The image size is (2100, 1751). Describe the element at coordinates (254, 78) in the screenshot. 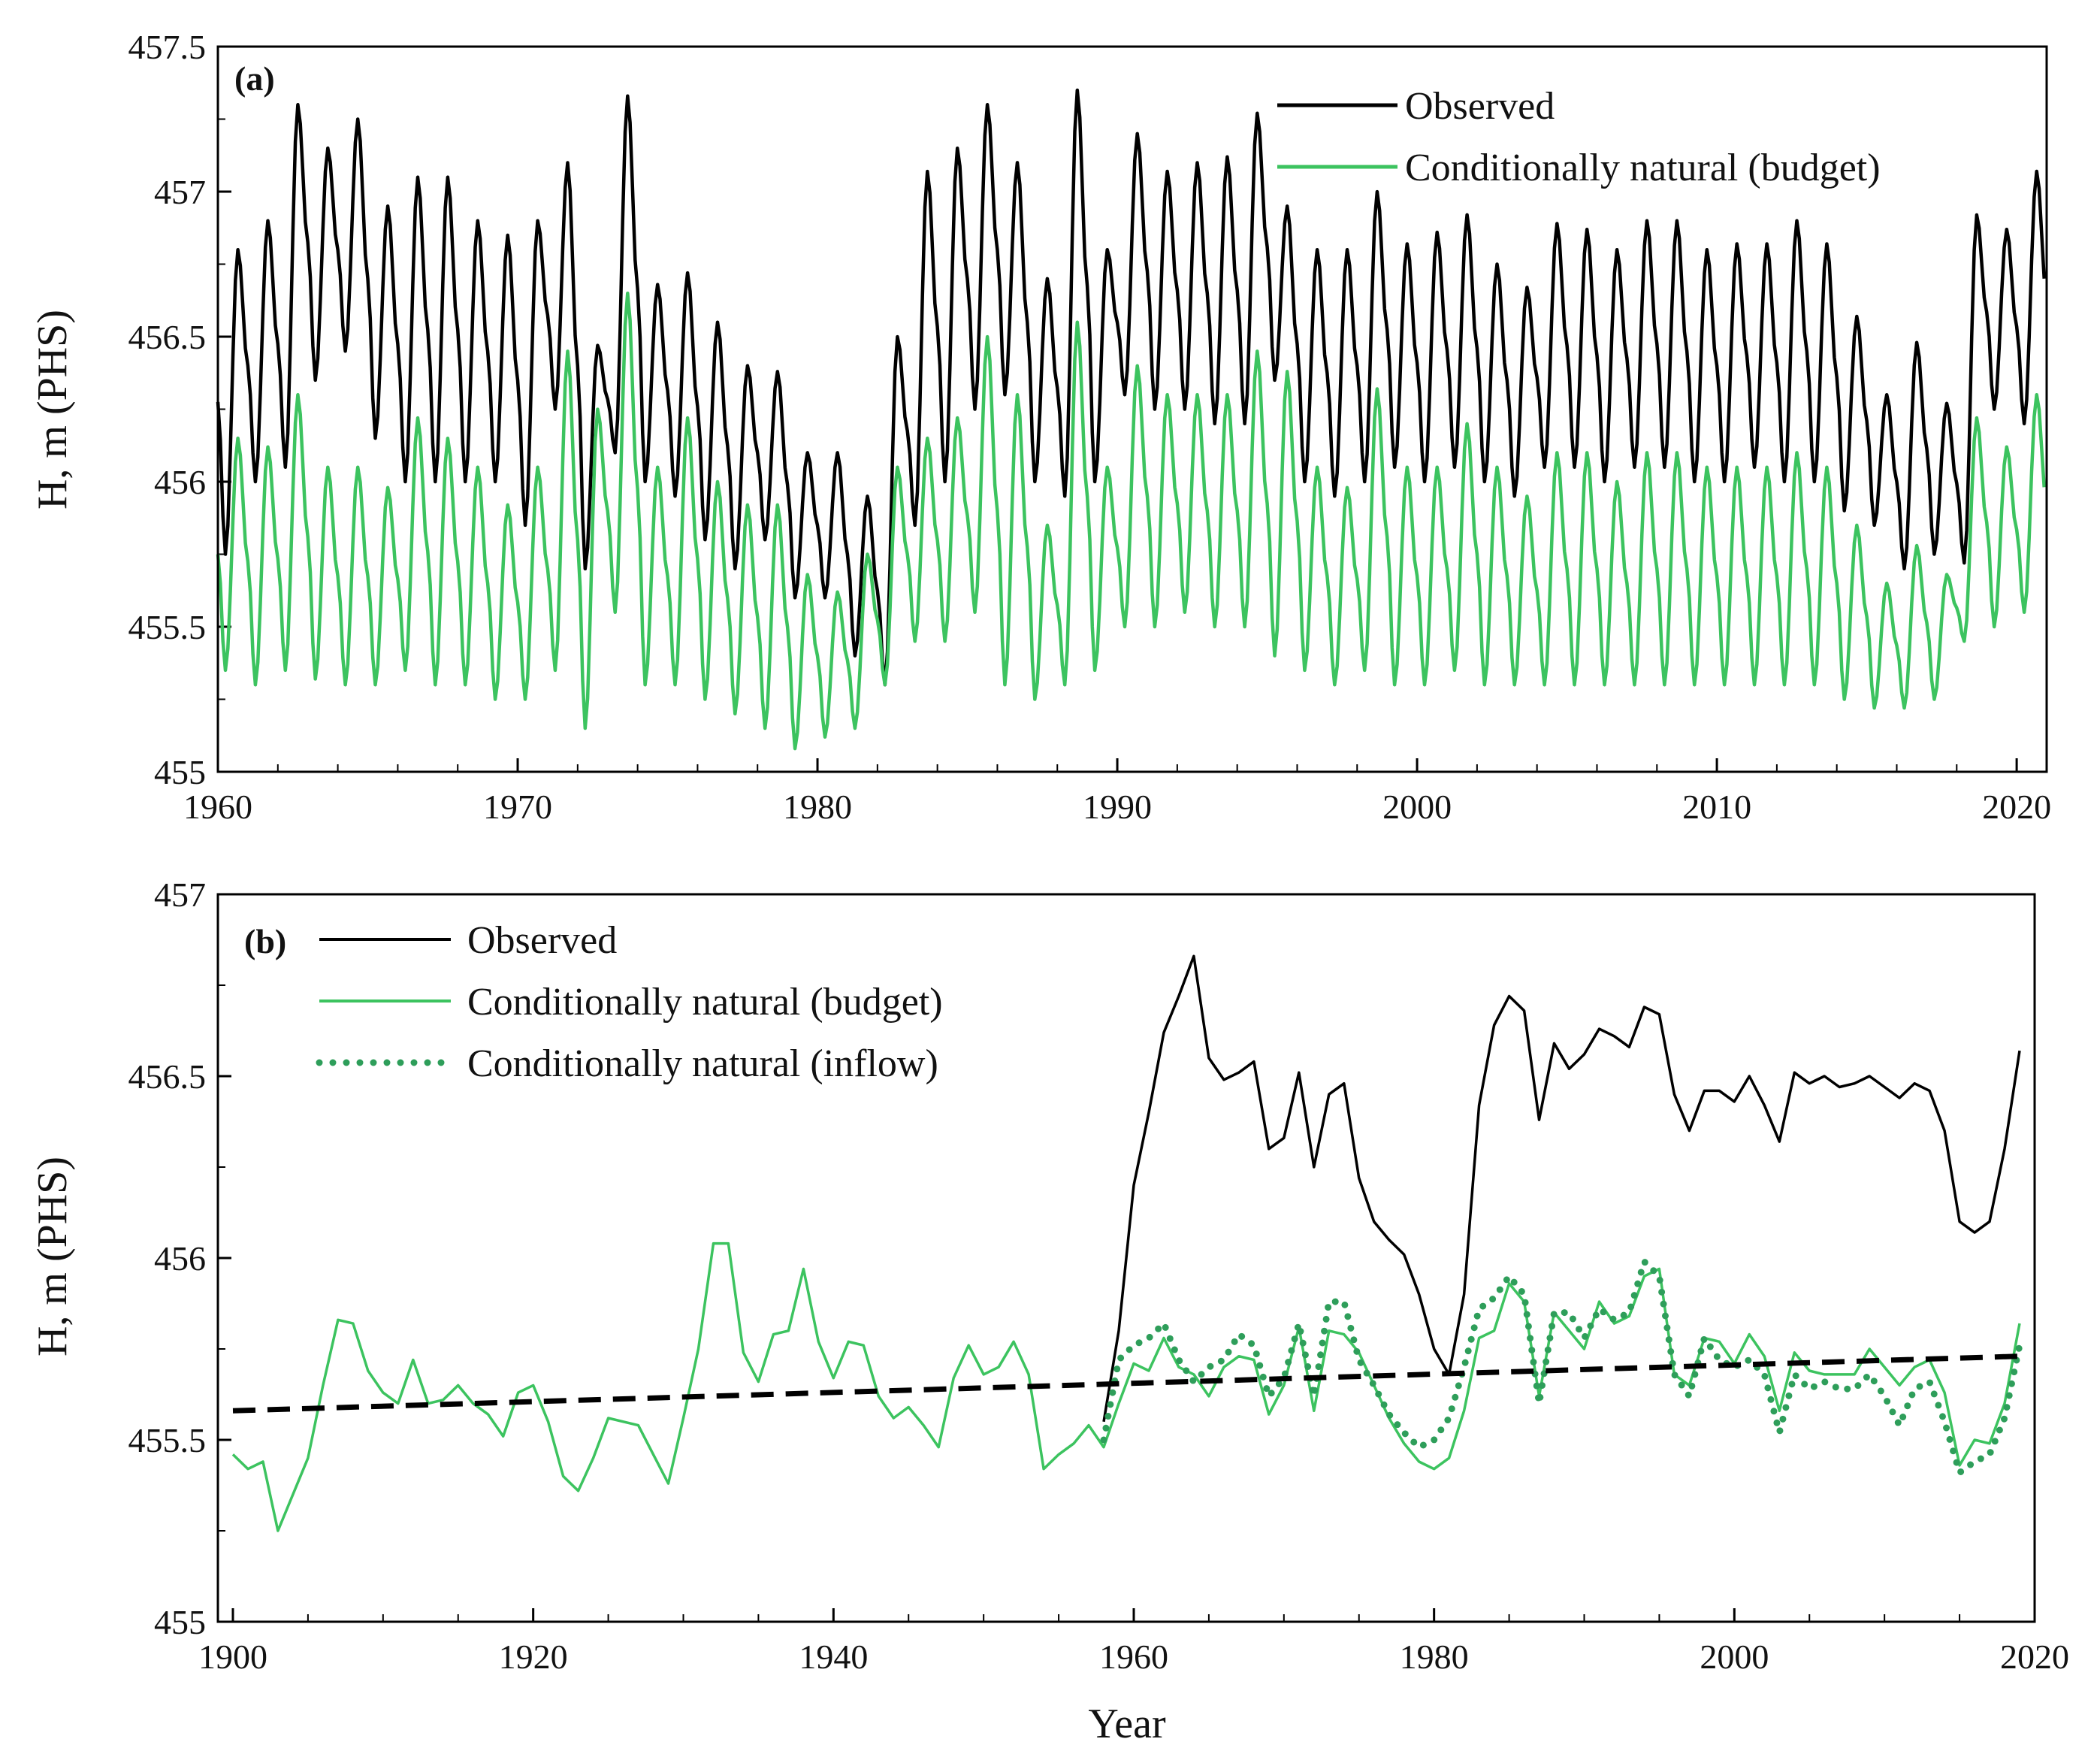

I see `panel-a-label: (a)` at that location.